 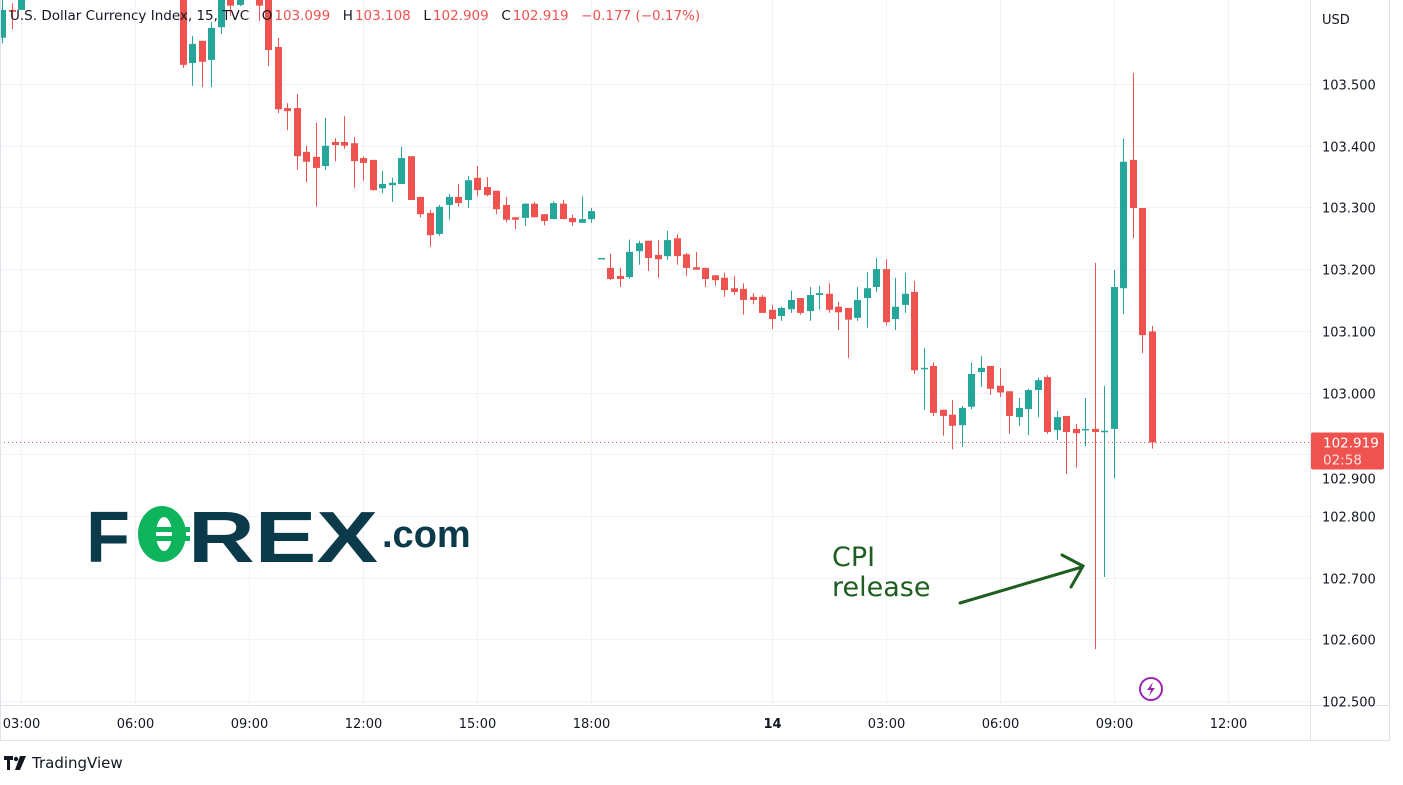 I want to click on svg-text: .com, so click(x=426, y=535).